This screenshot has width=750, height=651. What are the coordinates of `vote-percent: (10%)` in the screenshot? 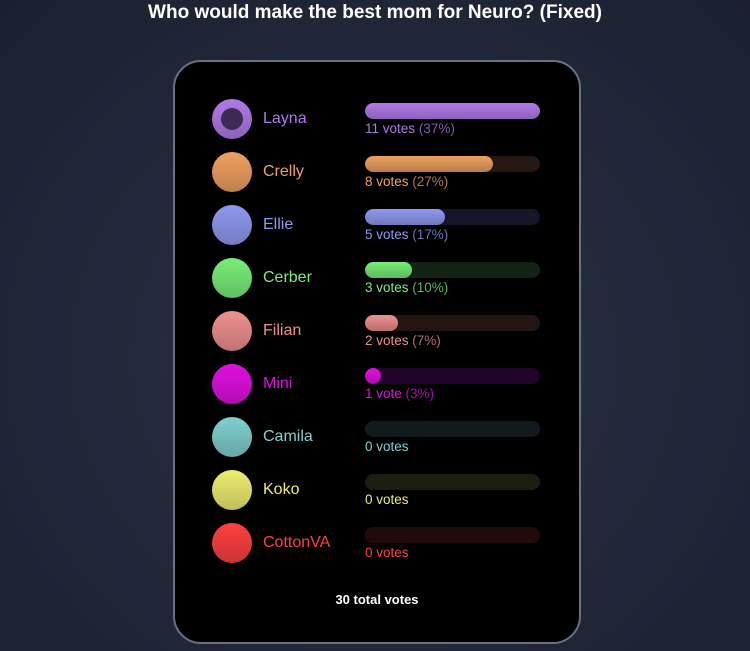 It's located at (430, 287).